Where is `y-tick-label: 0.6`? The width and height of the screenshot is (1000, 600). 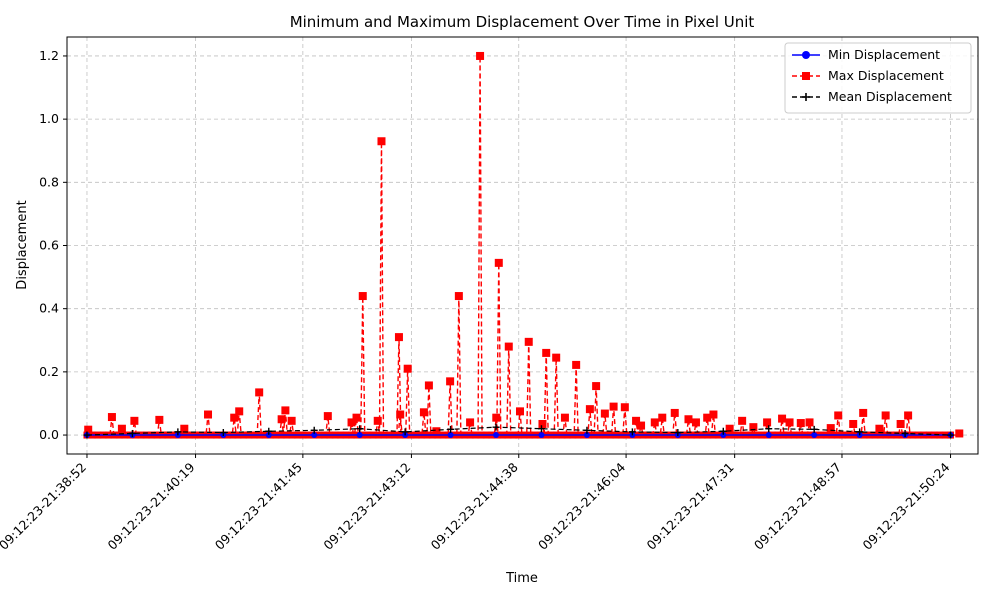 y-tick-label: 0.6 is located at coordinates (49, 245).